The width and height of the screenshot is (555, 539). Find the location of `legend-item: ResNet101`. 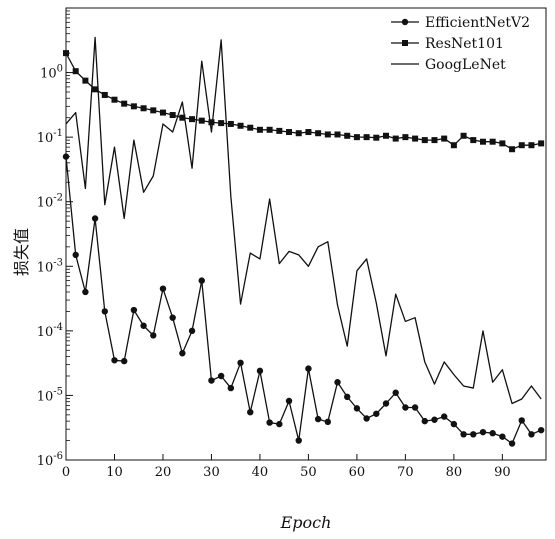

legend-item: ResNet101 is located at coordinates (447, 44).